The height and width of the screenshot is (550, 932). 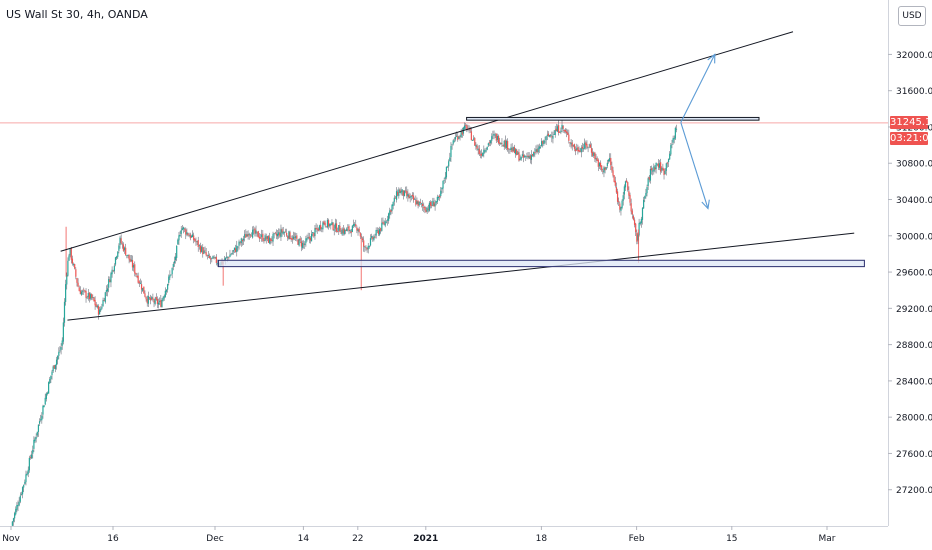 I want to click on x-tick-label: Dec, so click(x=214, y=539).